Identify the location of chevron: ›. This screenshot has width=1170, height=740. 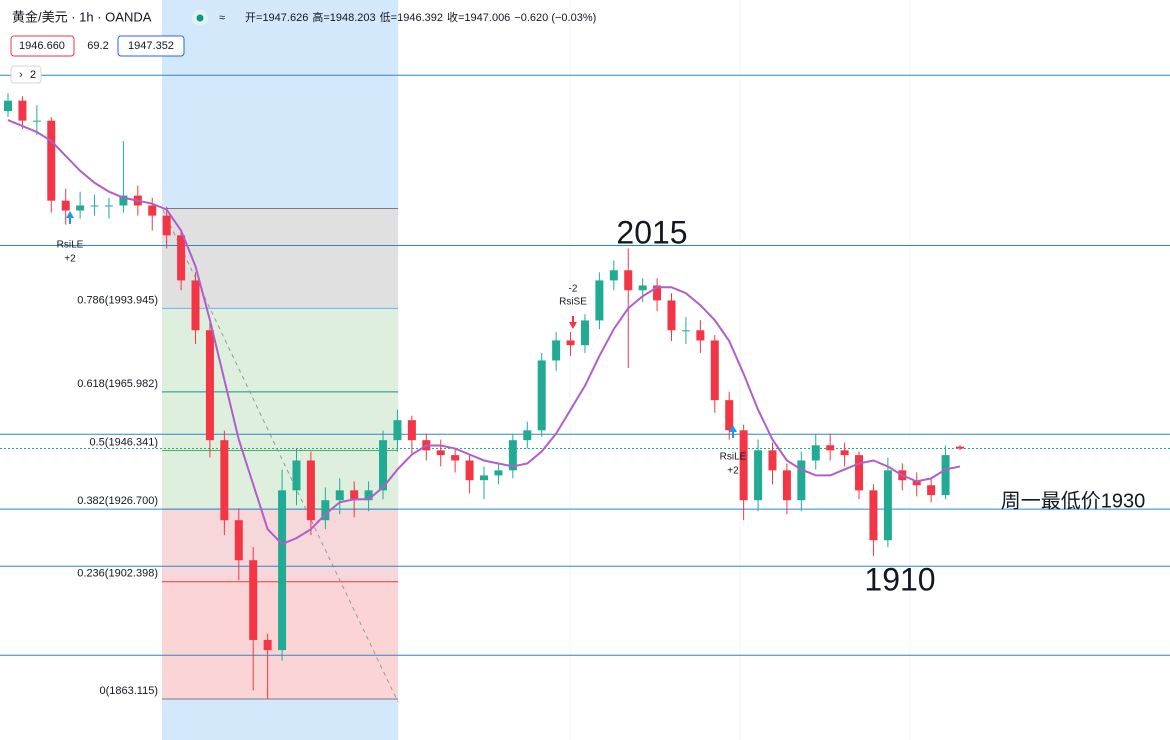
(21, 75).